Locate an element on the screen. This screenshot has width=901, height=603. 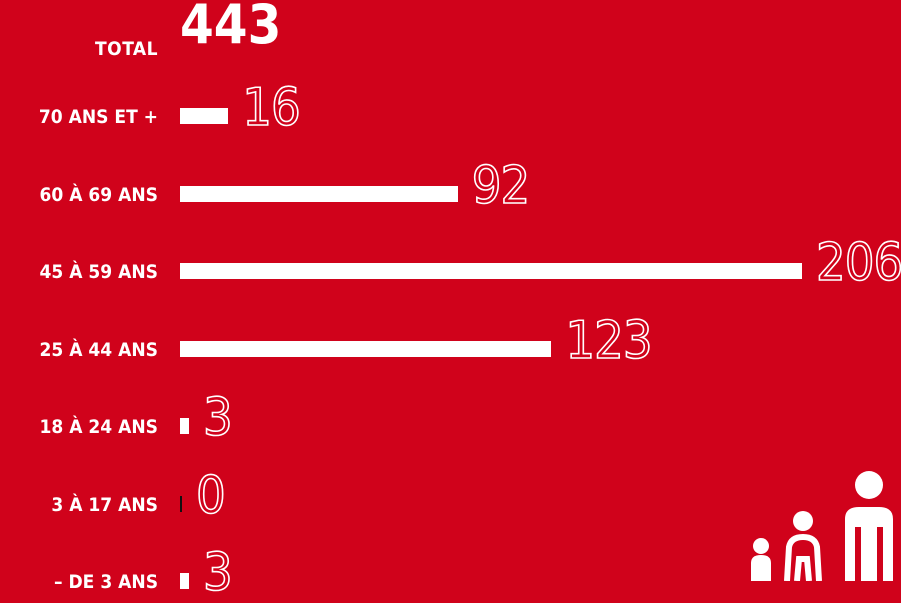
value-label: 92 is located at coordinates (501, 185).